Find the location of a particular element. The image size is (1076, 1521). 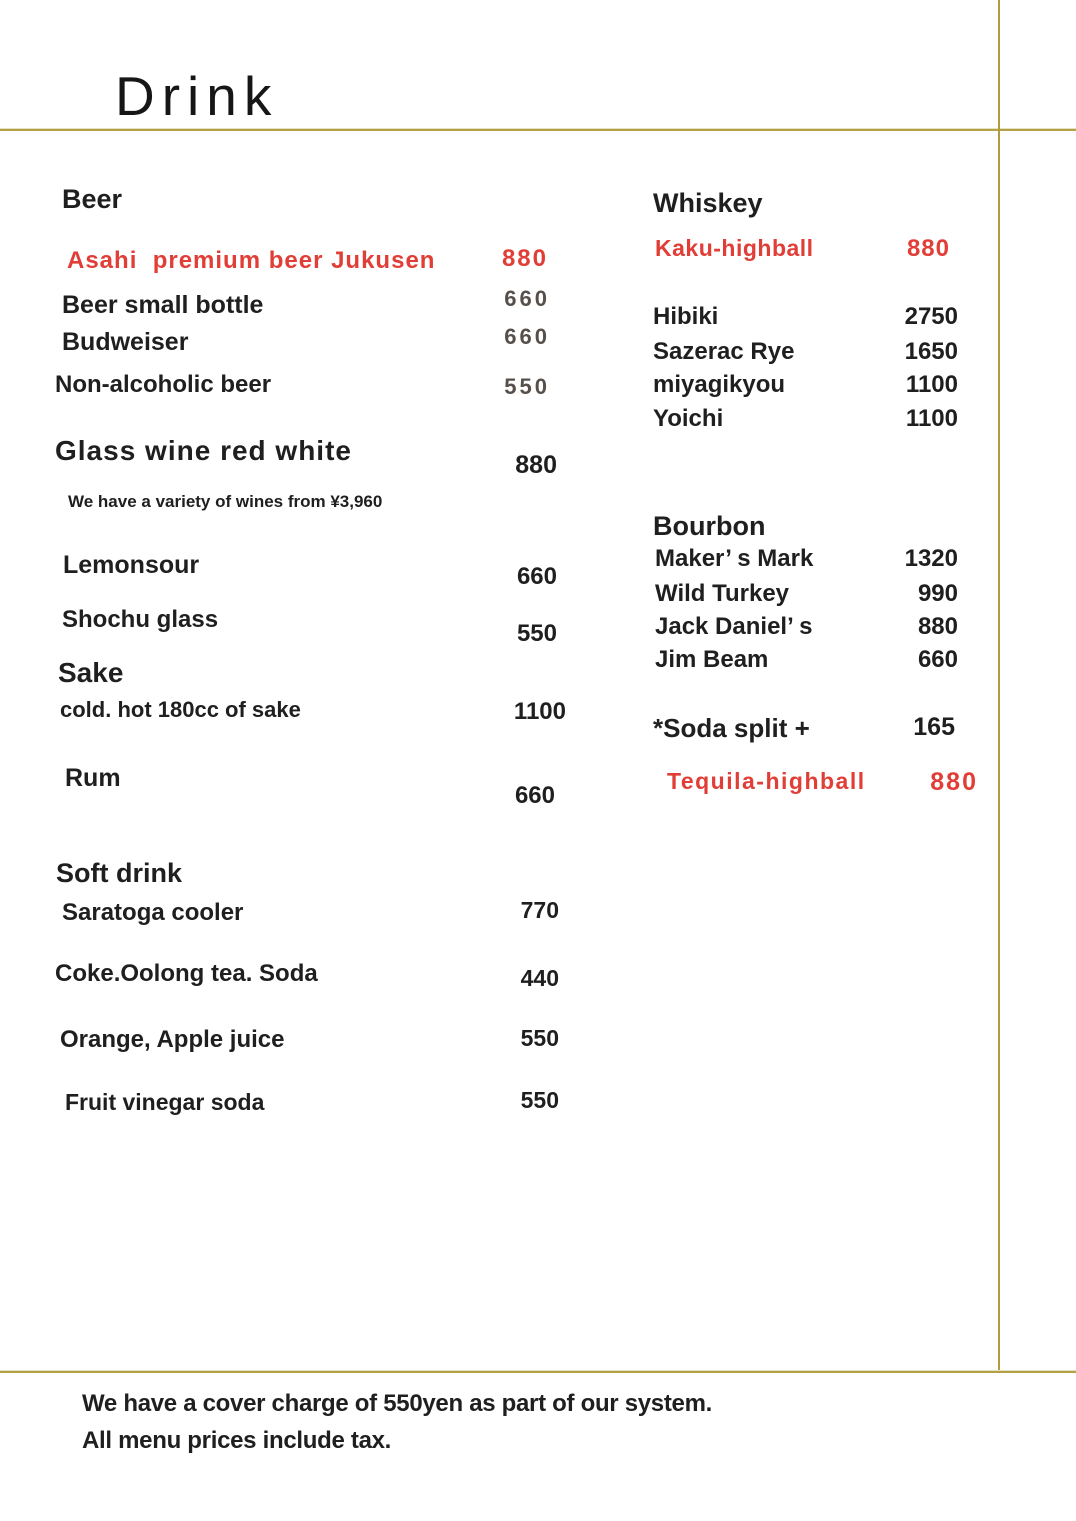

menu-item-name: Rum is located at coordinates (93, 778).